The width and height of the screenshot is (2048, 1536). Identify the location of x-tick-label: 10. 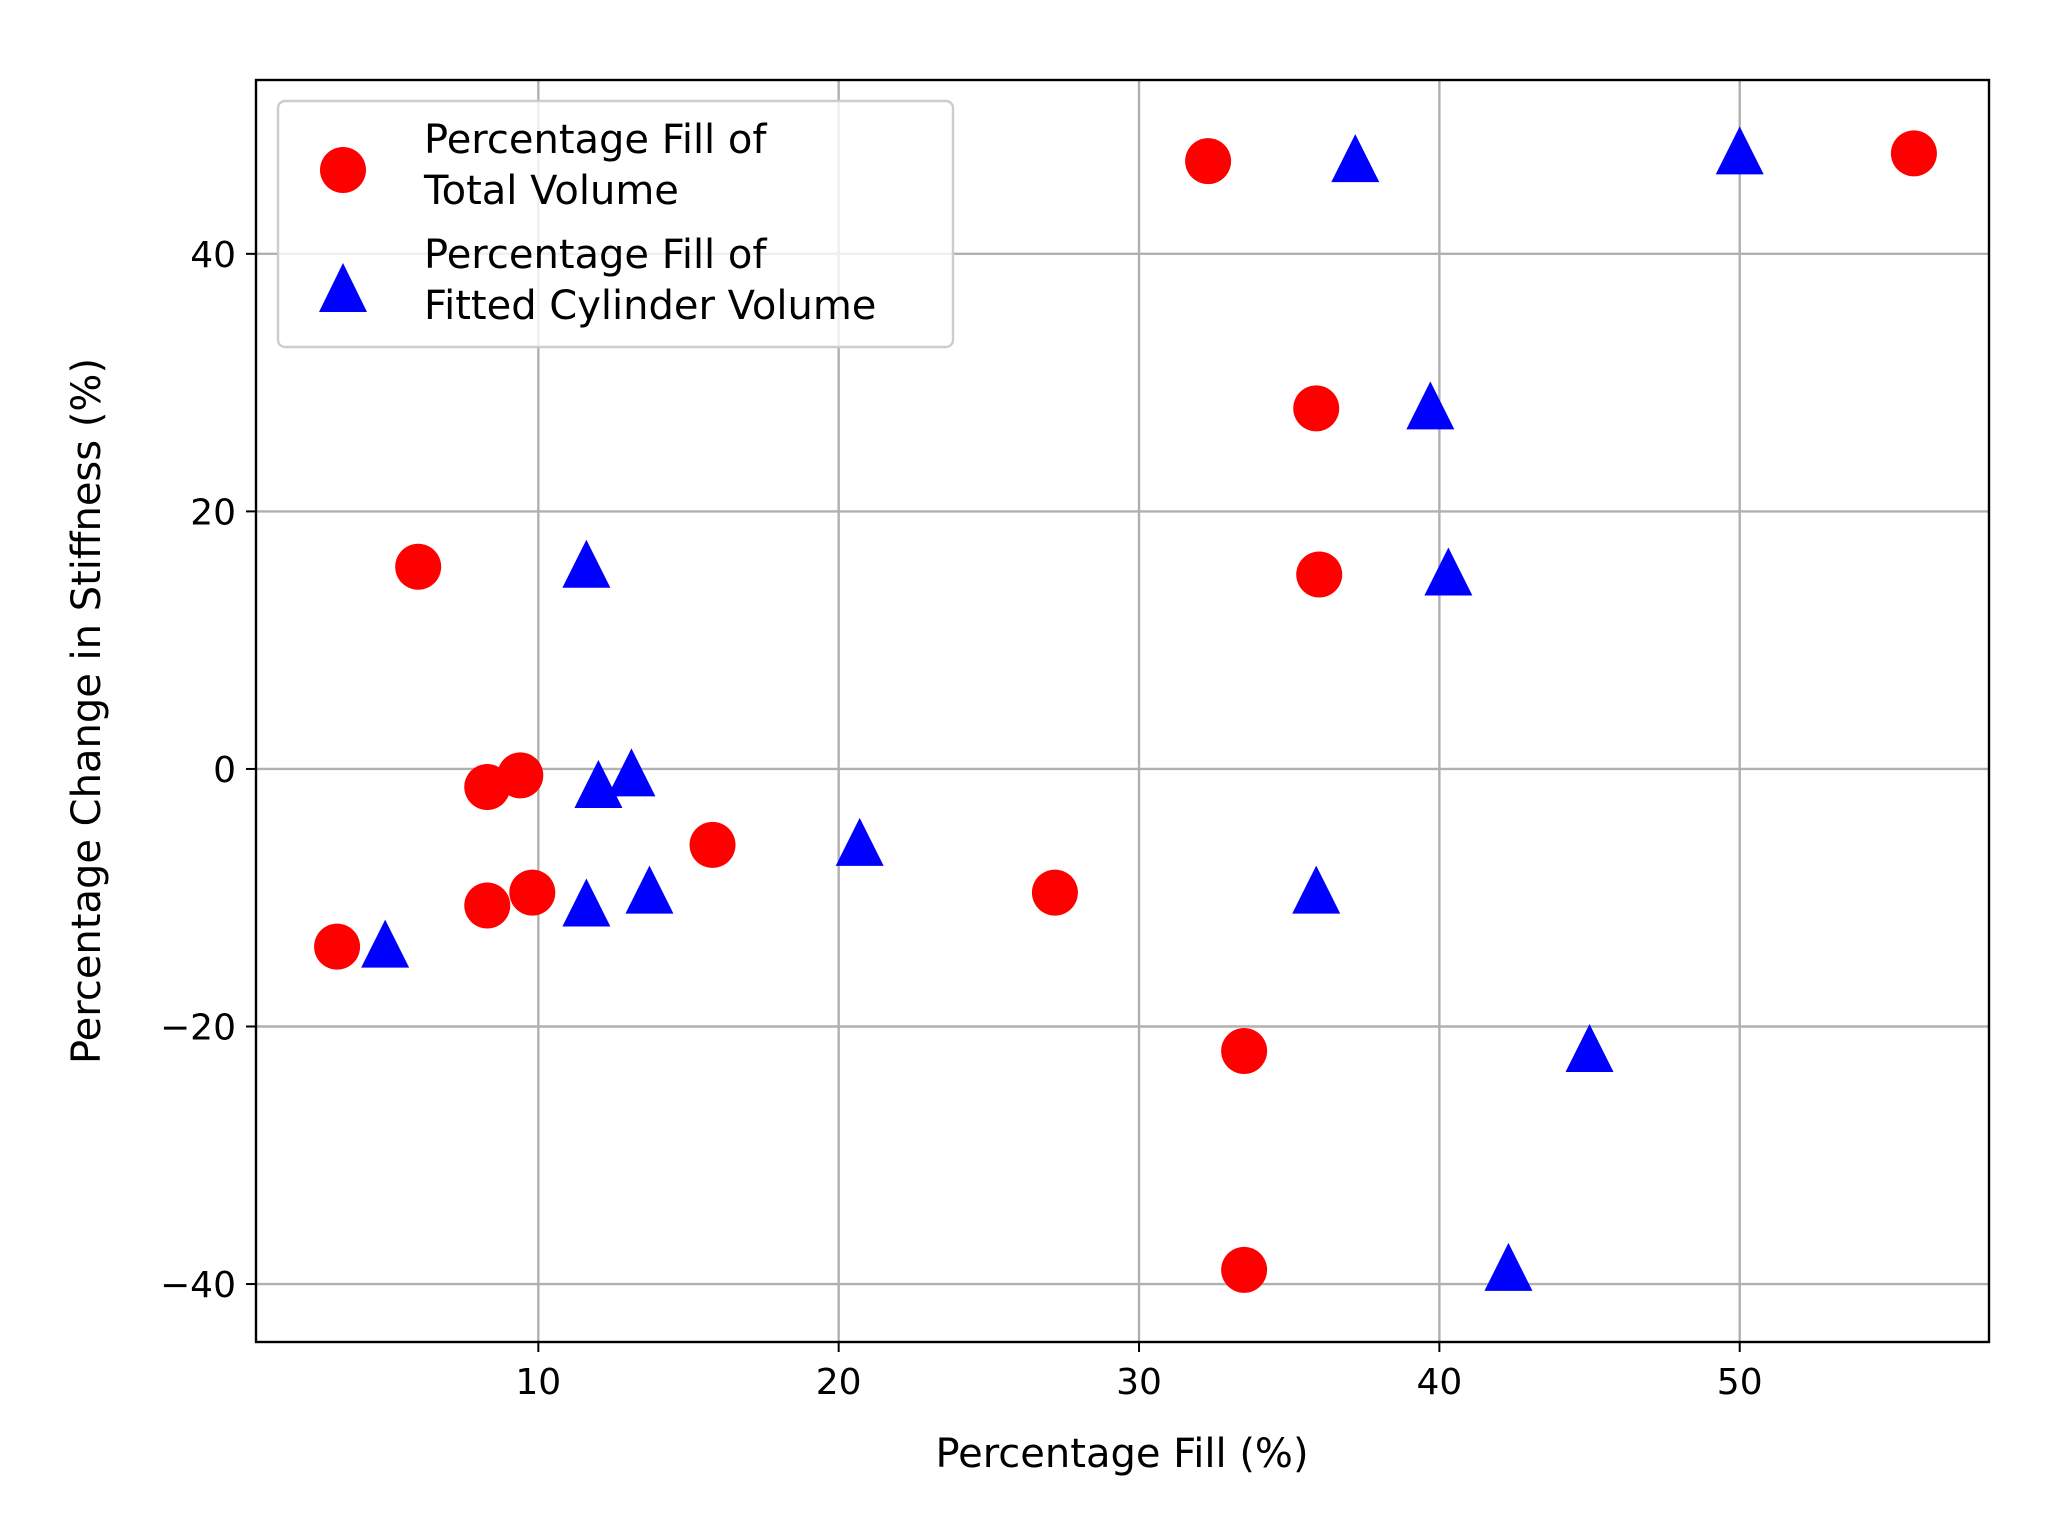
(538, 1382).